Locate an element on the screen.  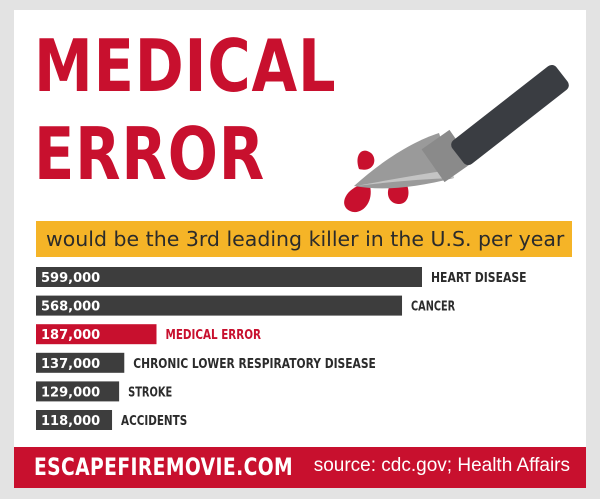
bar-stroke is located at coordinates (78, 391).